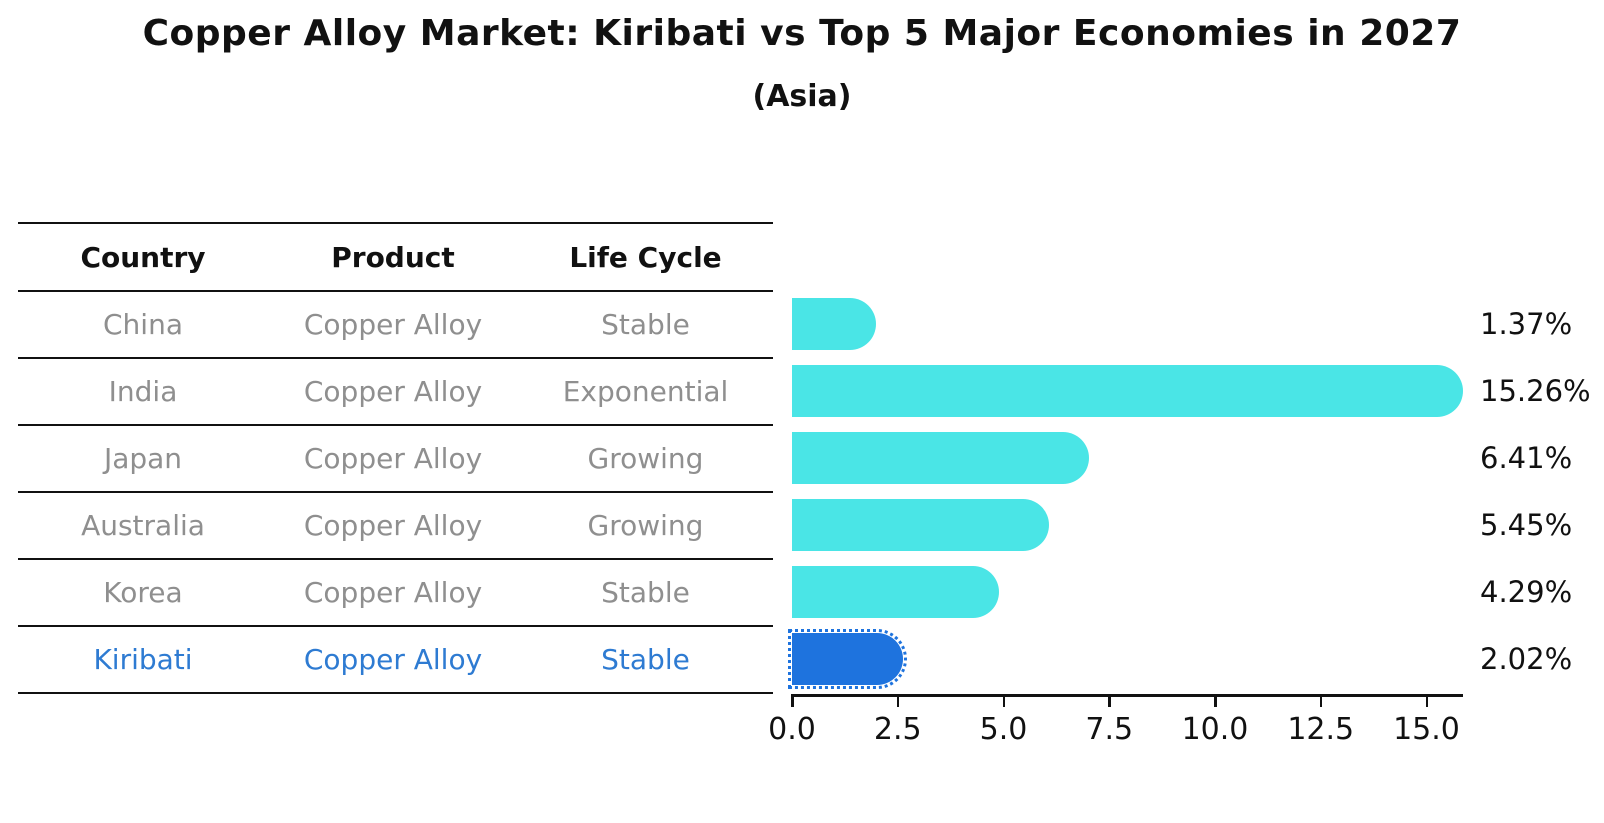 This screenshot has width=1604, height=823. I want to click on column-header-life-cycle: Life Cycle, so click(645, 257).